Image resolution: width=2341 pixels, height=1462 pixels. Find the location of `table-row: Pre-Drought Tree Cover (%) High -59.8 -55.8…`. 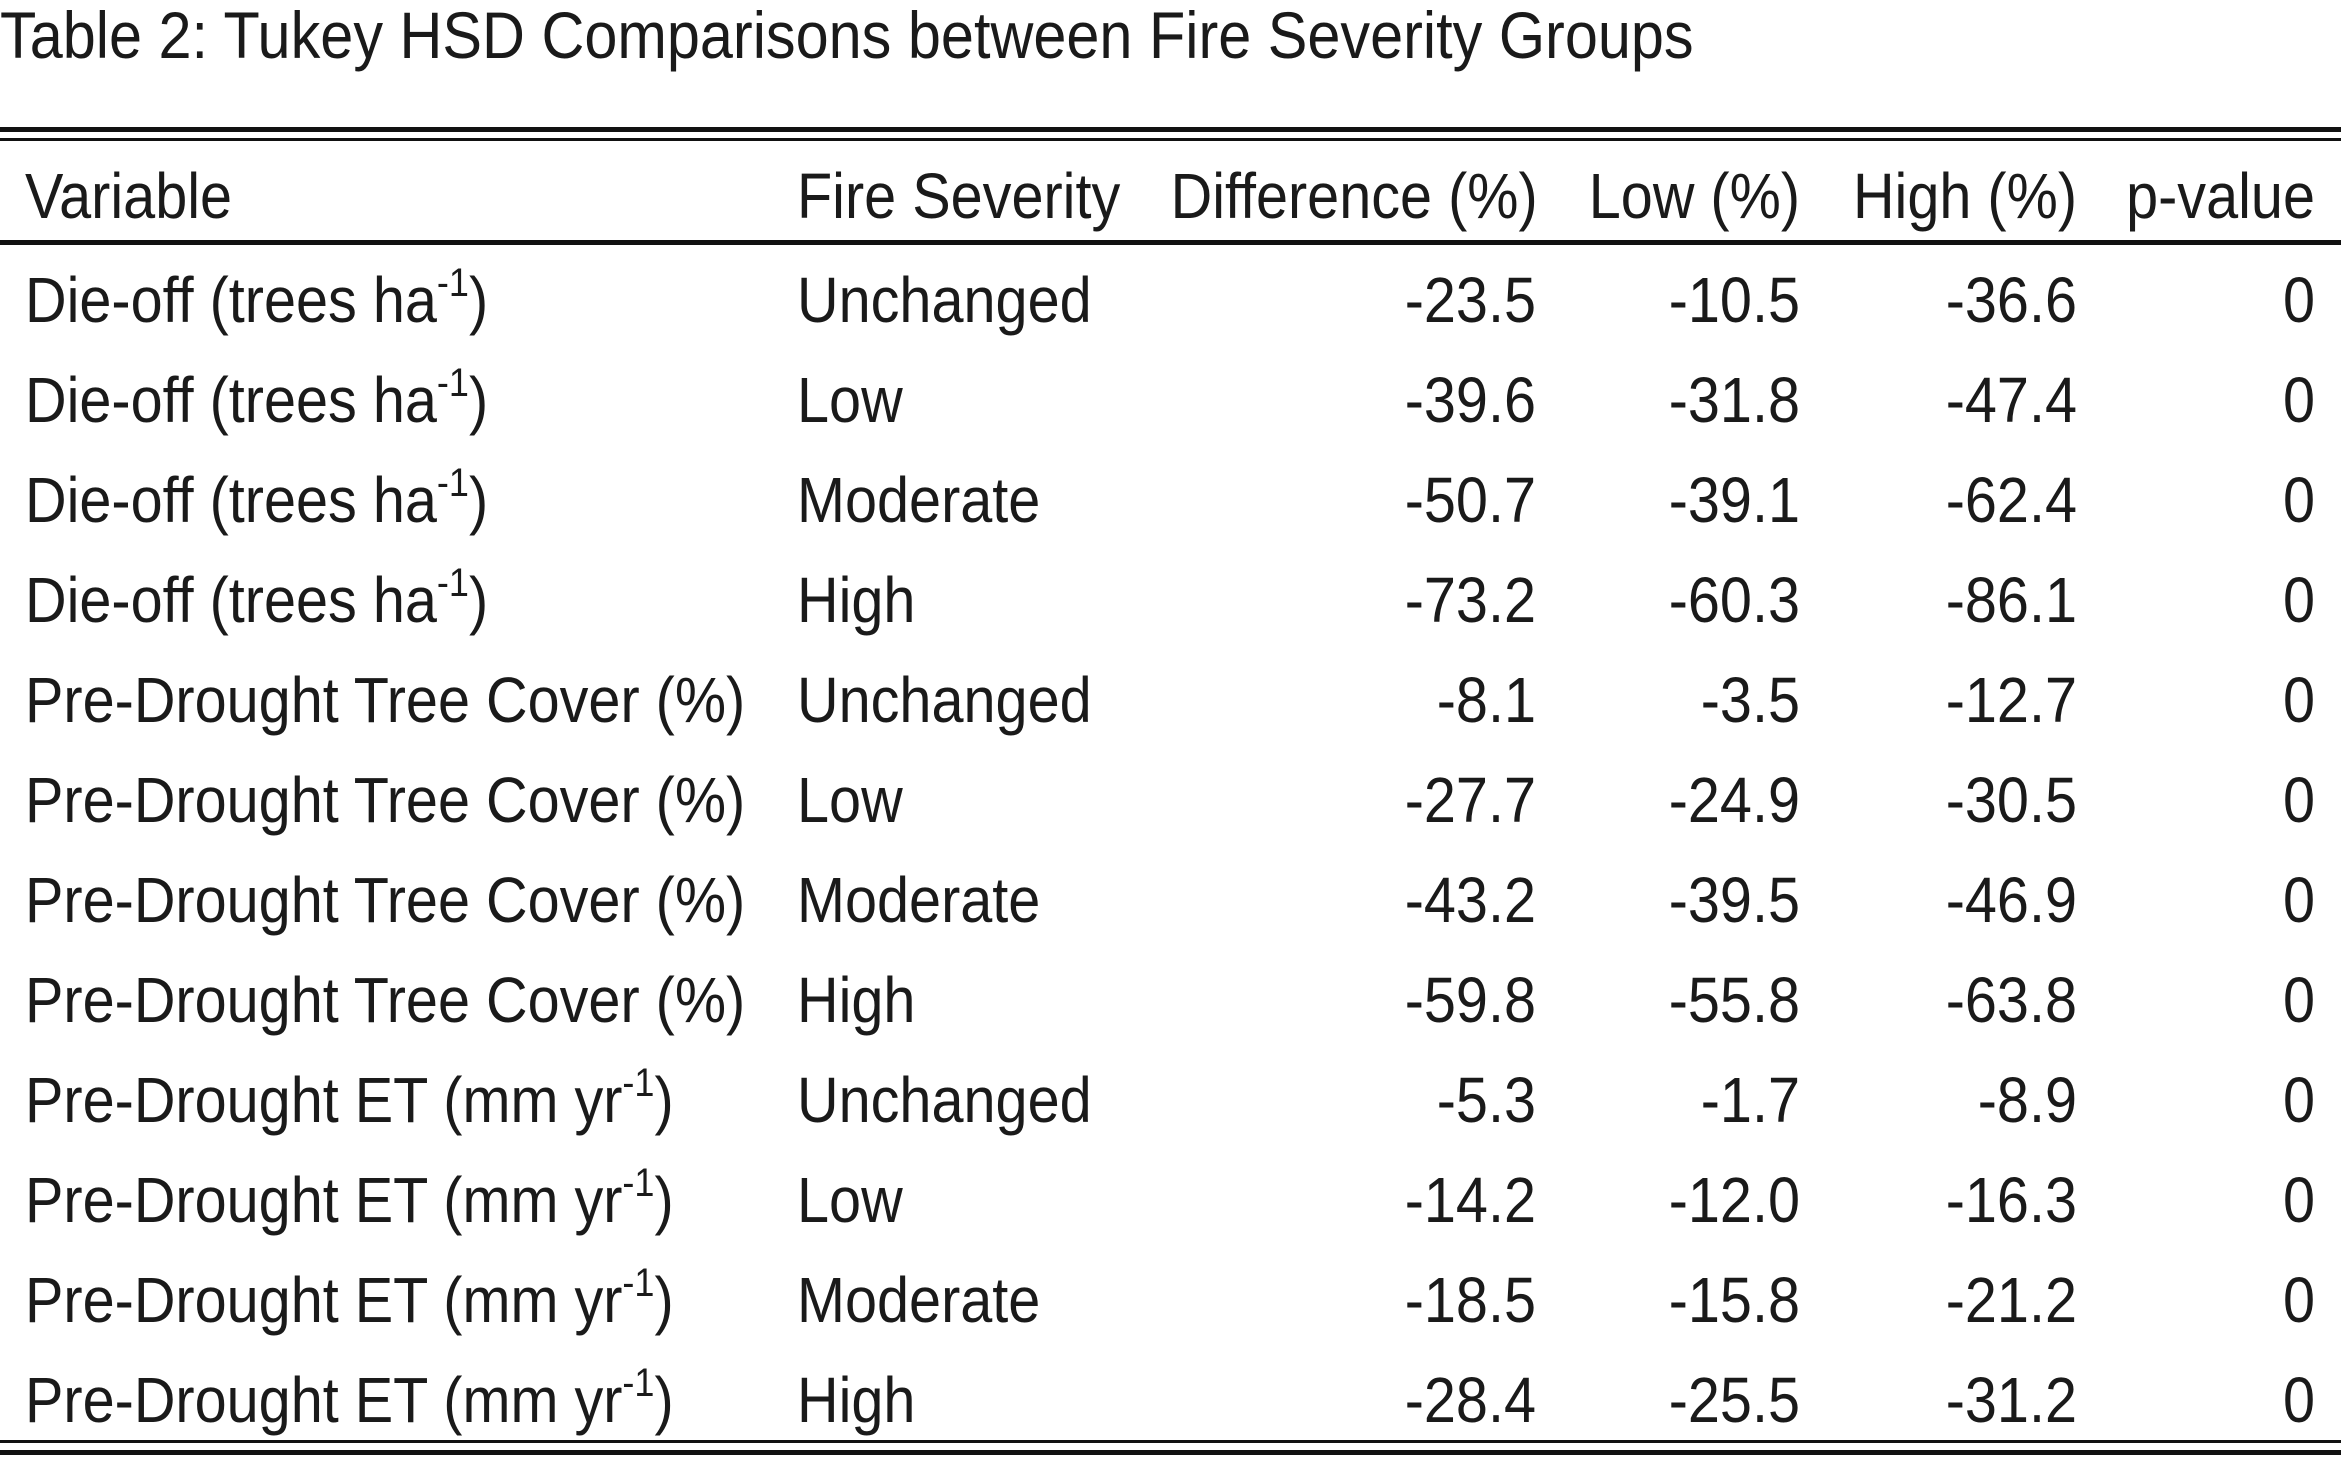

table-row: Pre-Drought Tree Cover (%) High -59.8 -55.8… is located at coordinates (1170, 1000).